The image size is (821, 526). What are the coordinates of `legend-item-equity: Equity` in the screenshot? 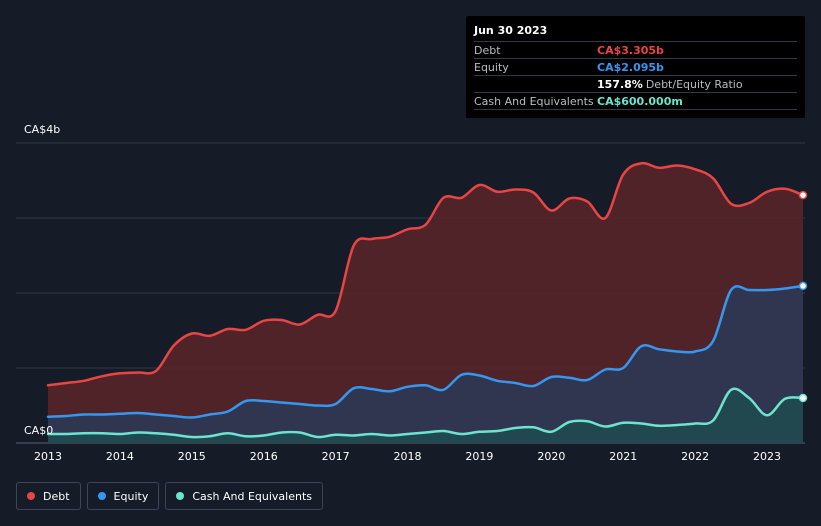 It's located at (123, 496).